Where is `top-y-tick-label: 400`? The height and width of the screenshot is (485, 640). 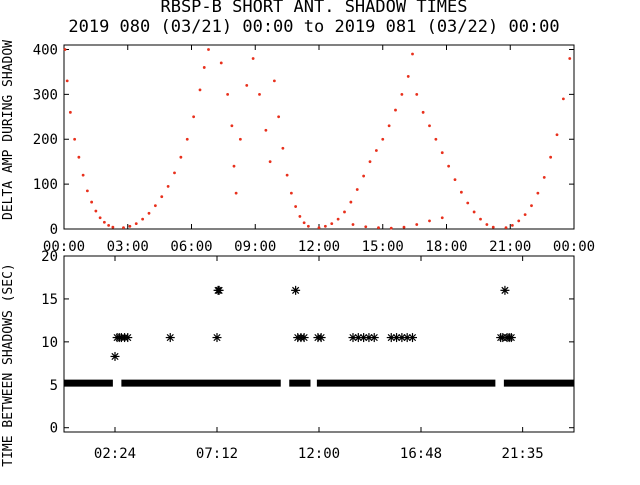
top-y-tick-label: 400 is located at coordinates (45, 50).